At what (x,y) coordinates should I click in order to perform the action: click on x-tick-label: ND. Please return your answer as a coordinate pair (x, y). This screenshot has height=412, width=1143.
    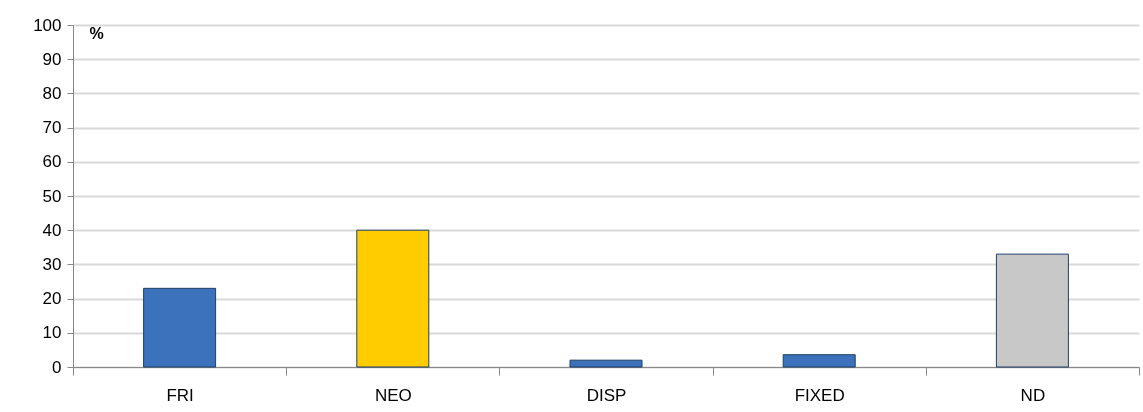
    Looking at the image, I should click on (1033, 395).